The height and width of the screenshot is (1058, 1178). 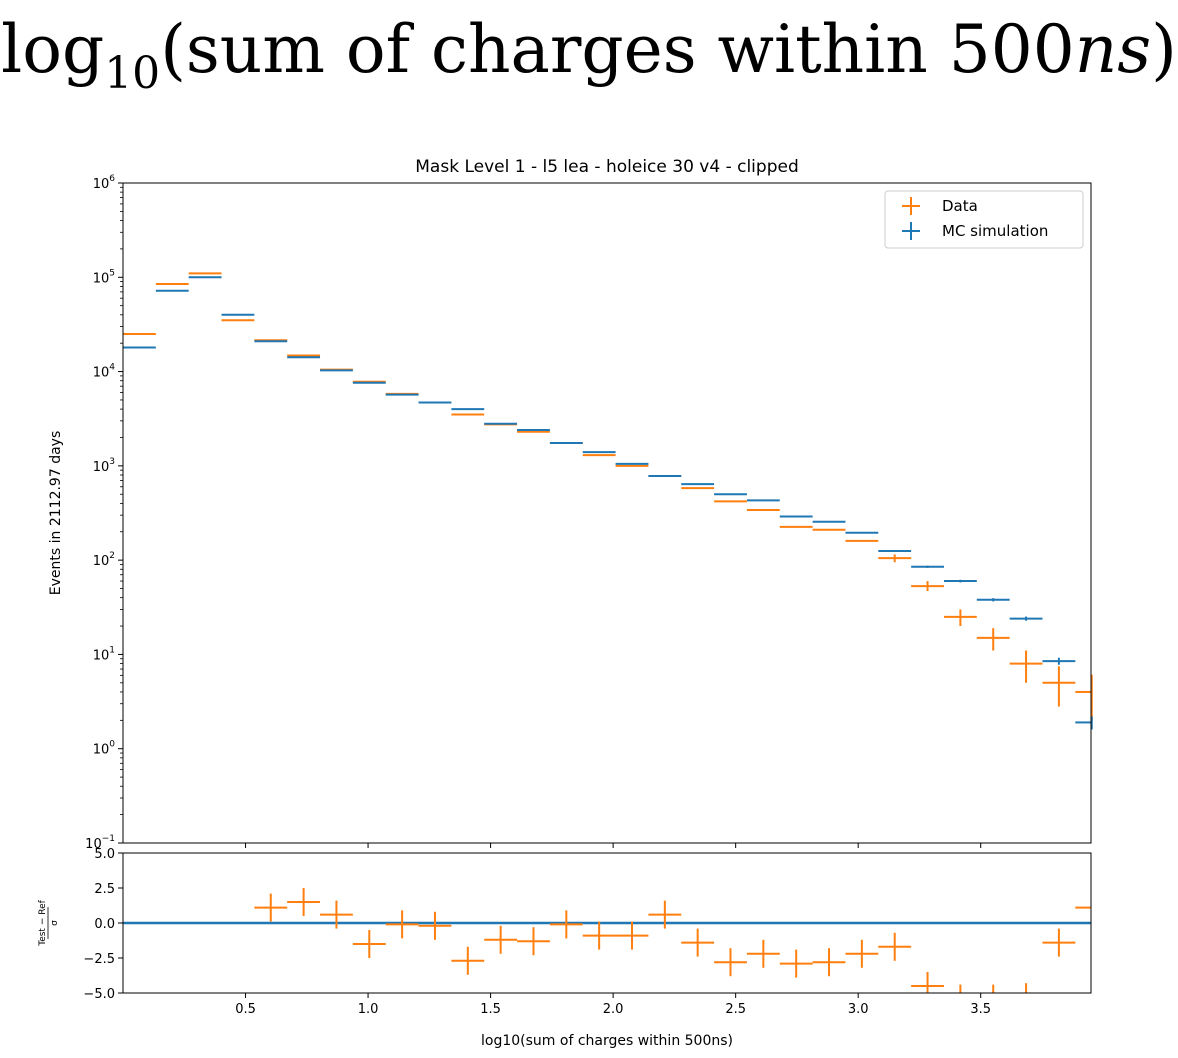 I want to click on header-base: 10, so click(x=132, y=73).